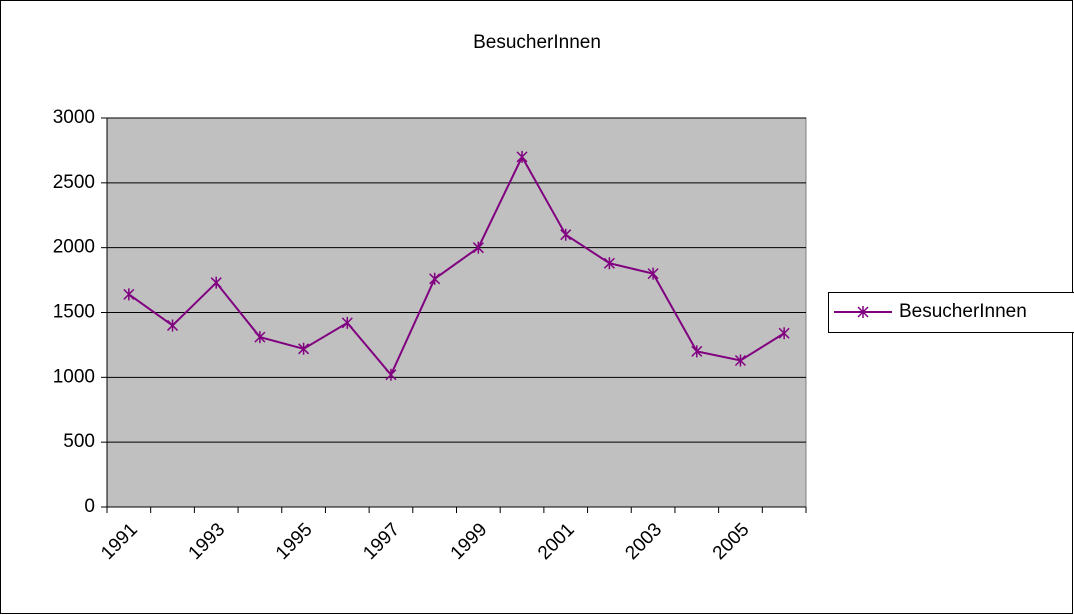  What do you see at coordinates (74, 117) in the screenshot?
I see `y-tick-label: 3000` at bounding box center [74, 117].